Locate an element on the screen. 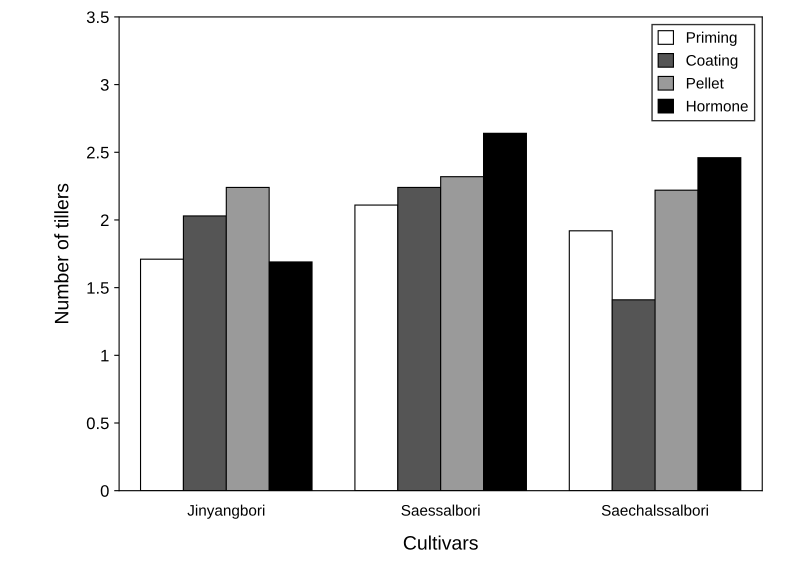  y-tick-label: 2.5 is located at coordinates (98, 152).